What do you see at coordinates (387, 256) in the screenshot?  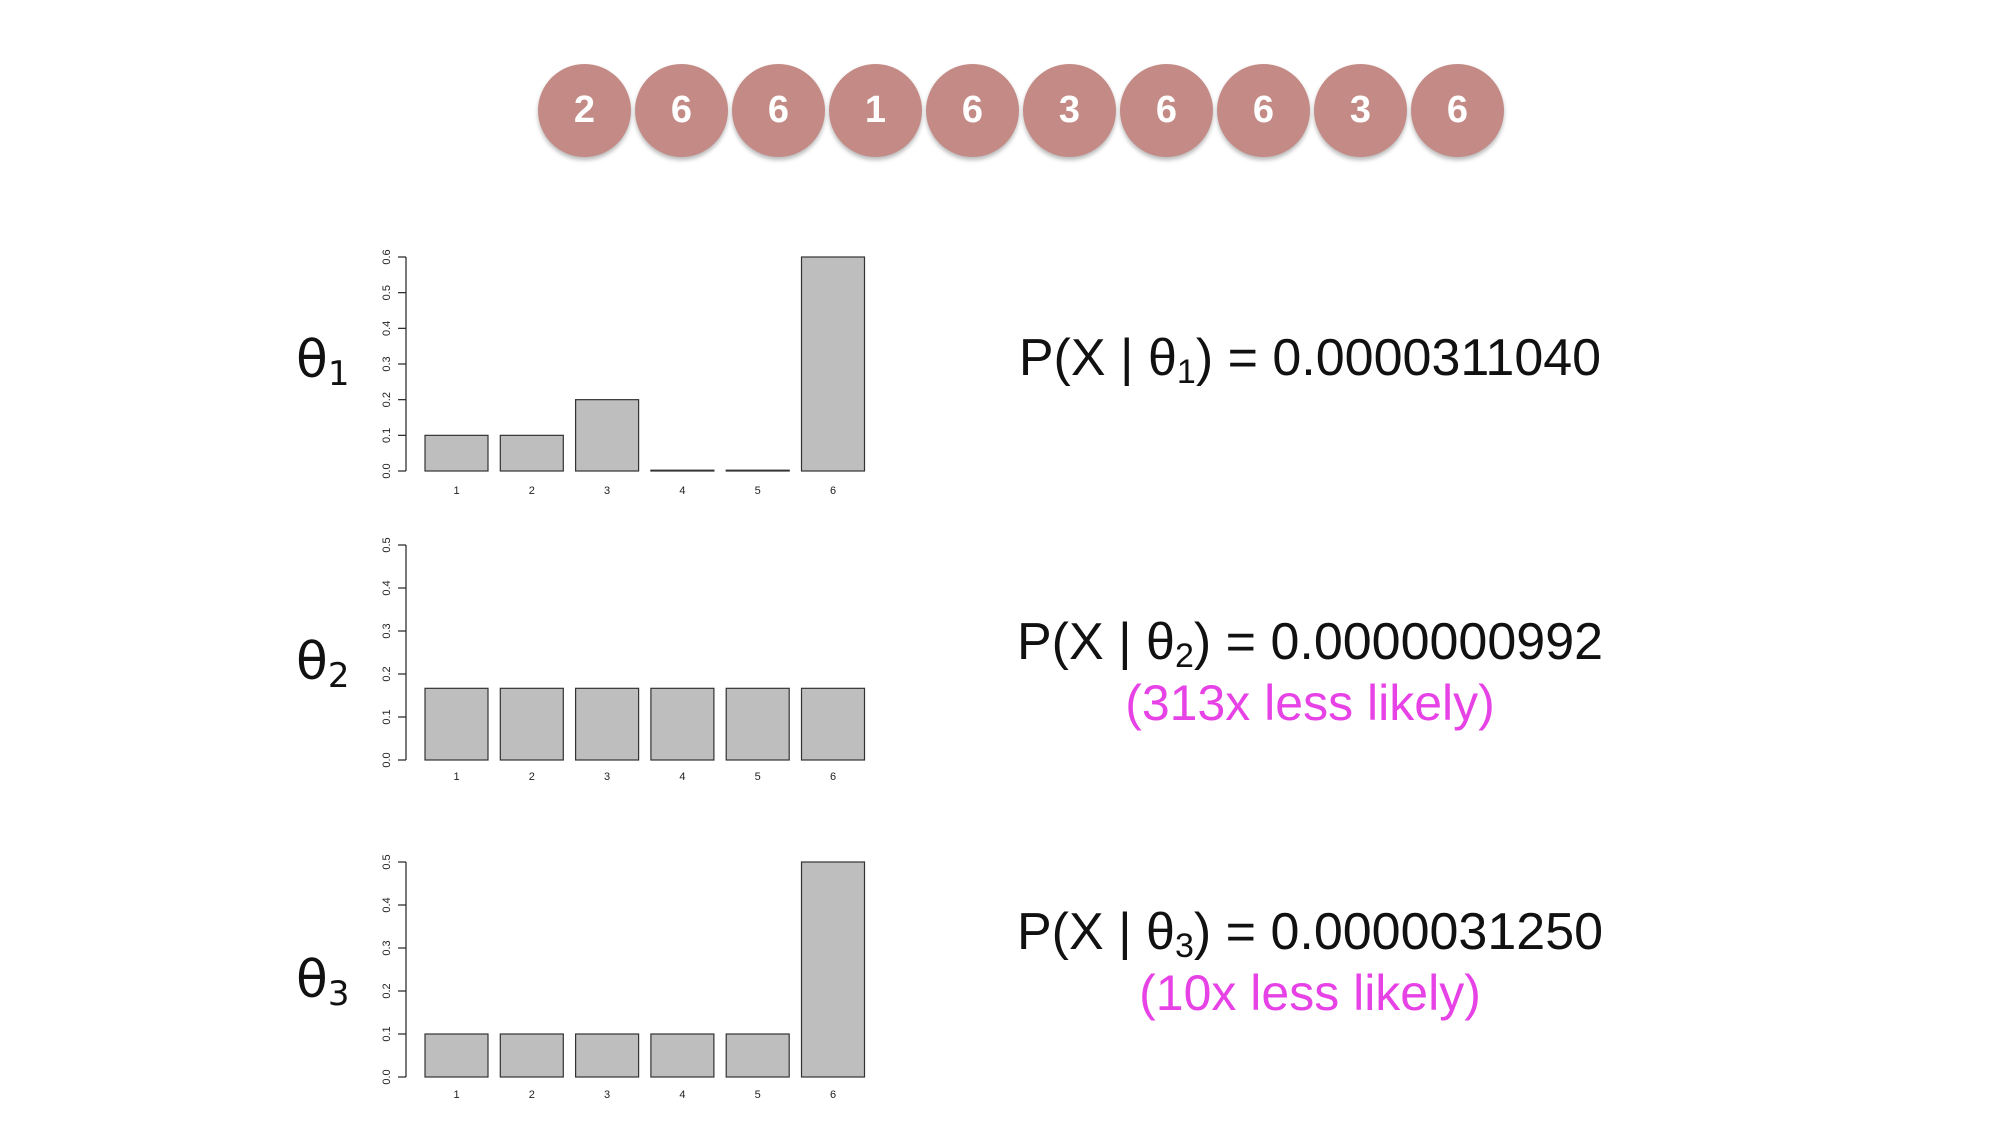 I see `y-tick-label: 0.6` at bounding box center [387, 256].